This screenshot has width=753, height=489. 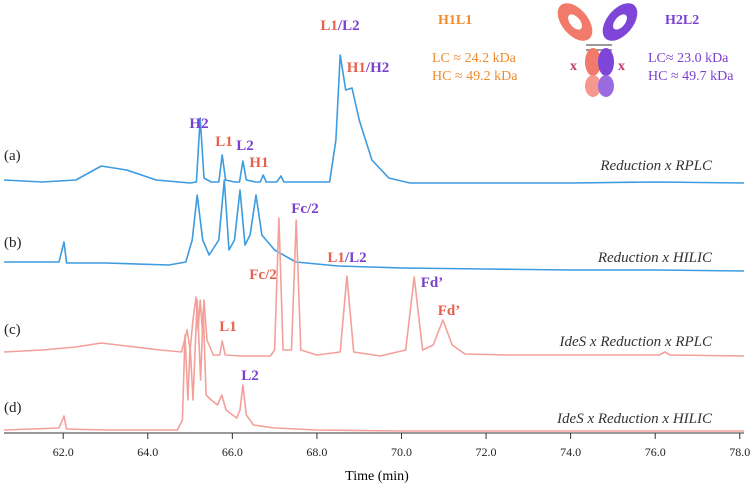 What do you see at coordinates (570, 452) in the screenshot?
I see `x-tick-label: 74.0` at bounding box center [570, 452].